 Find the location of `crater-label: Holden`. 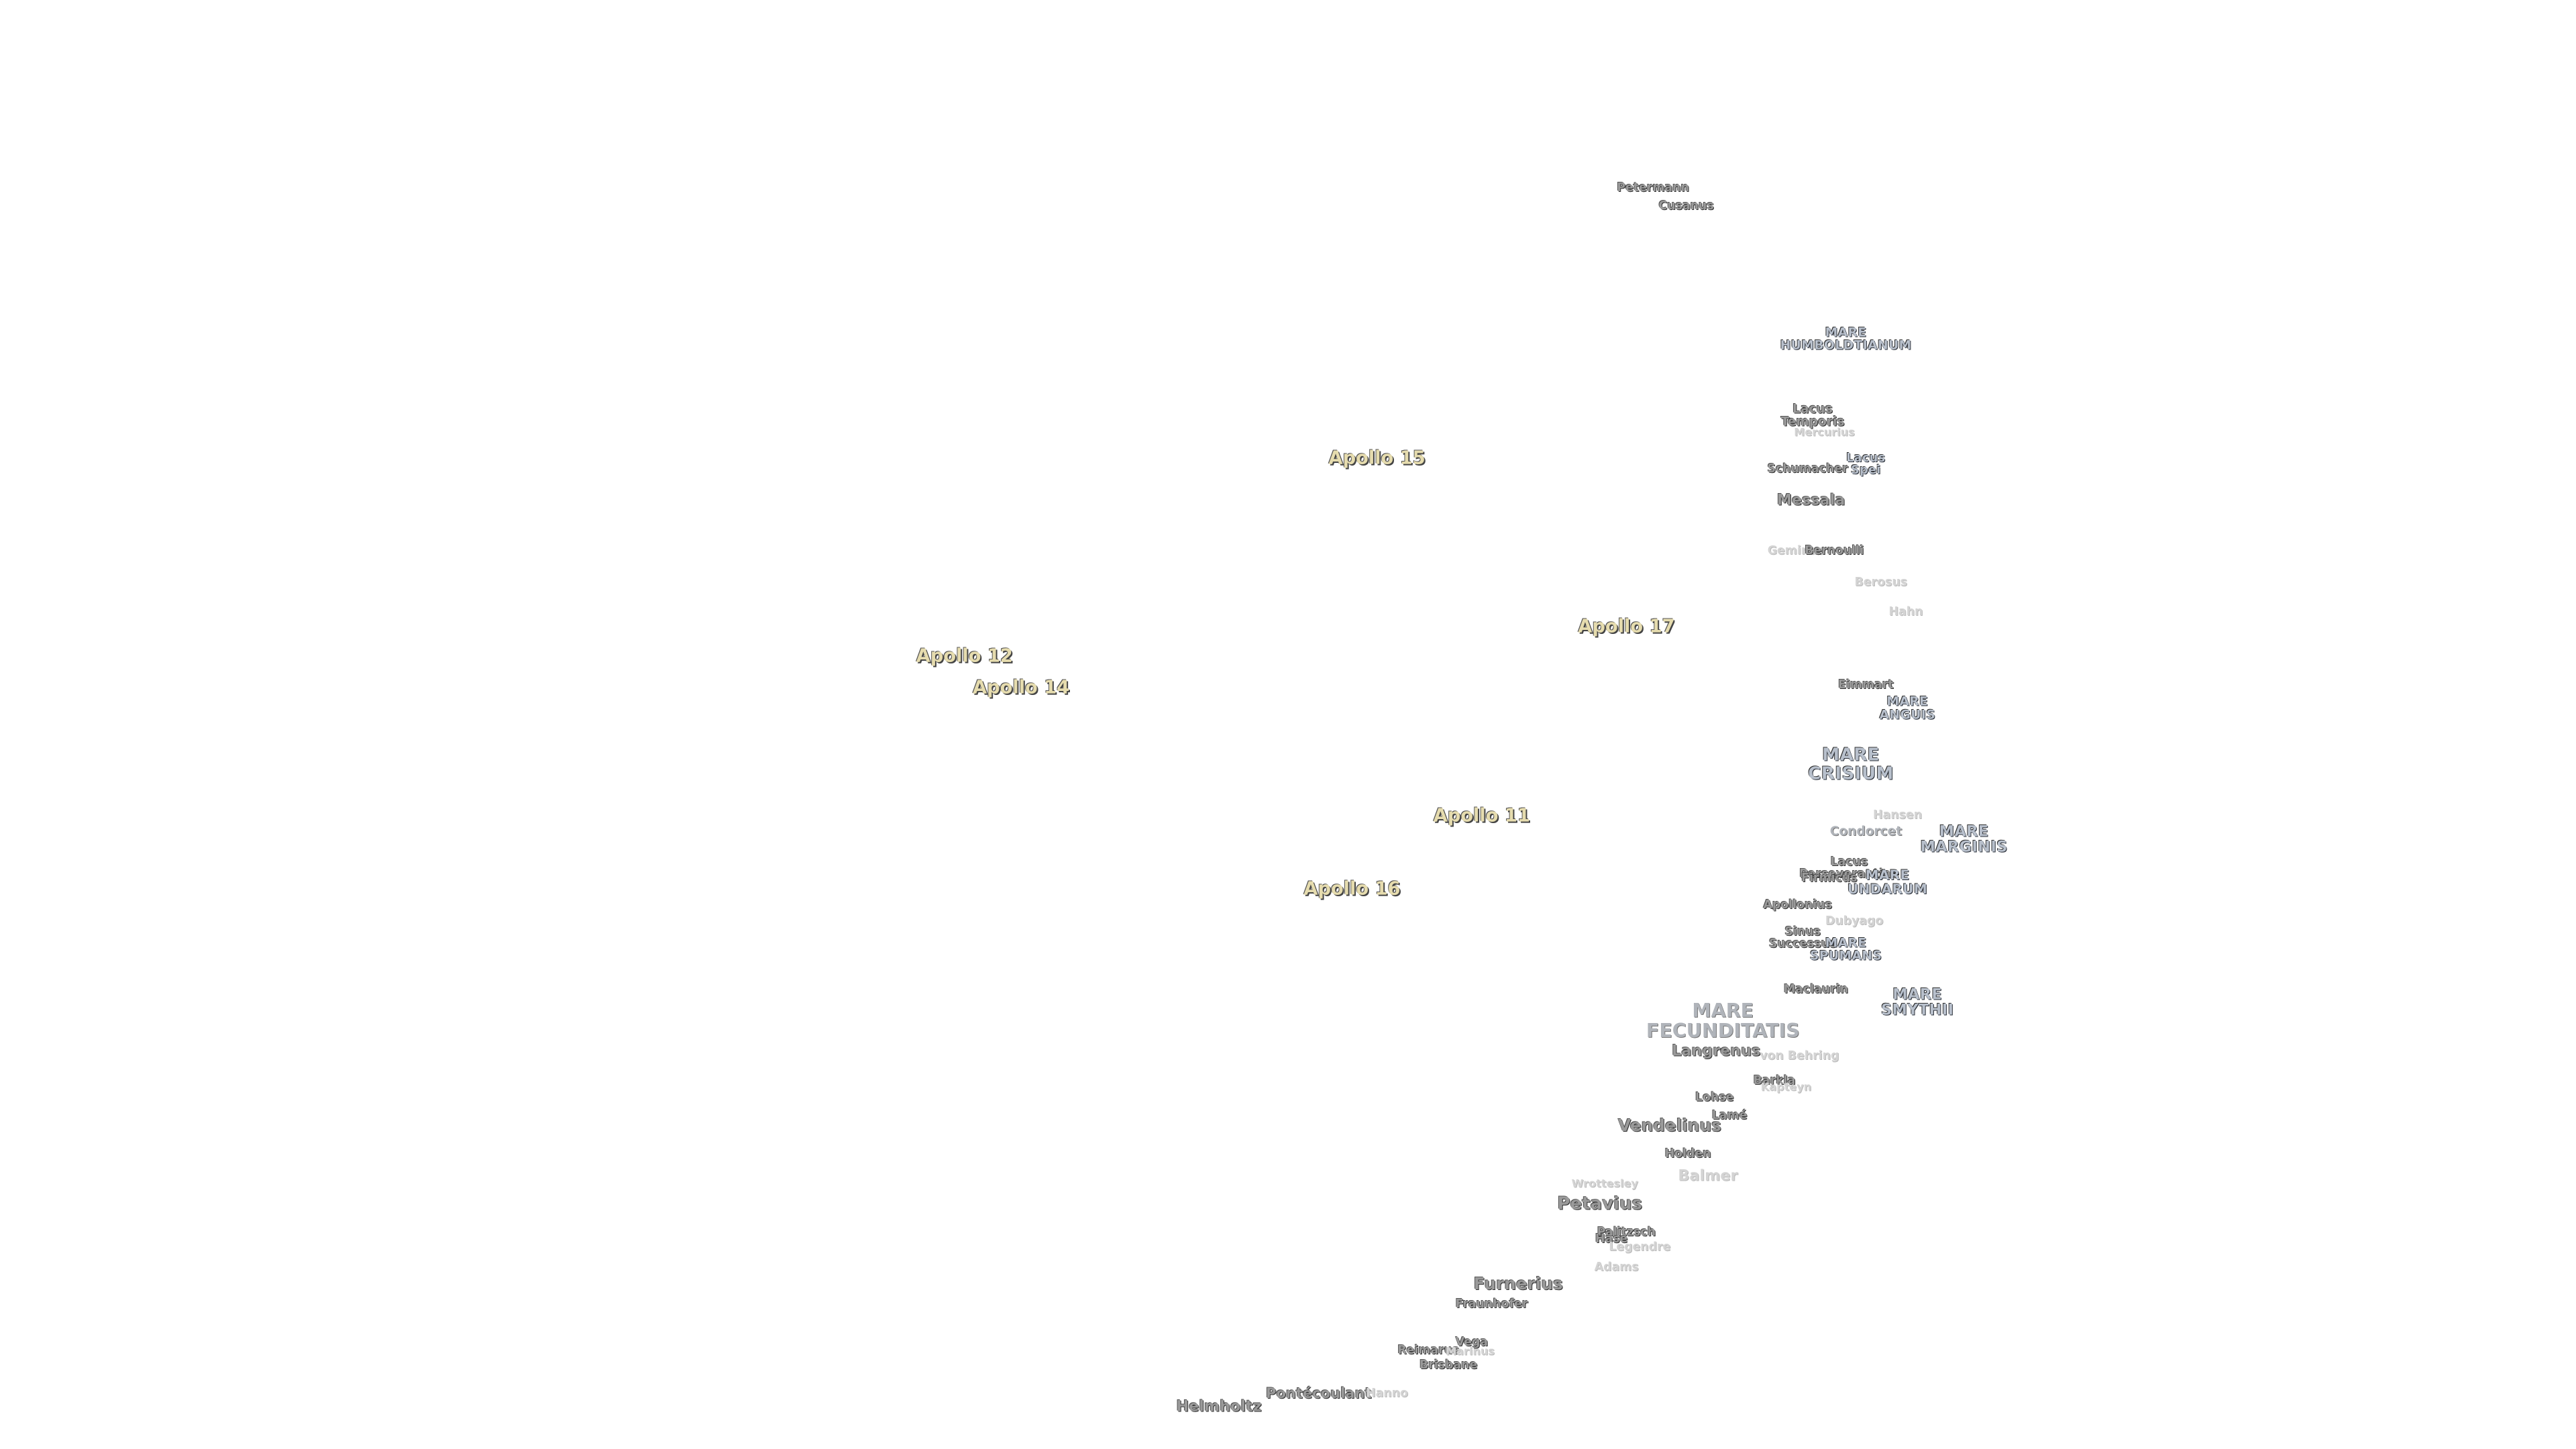

crater-label: Holden is located at coordinates (1688, 1154).